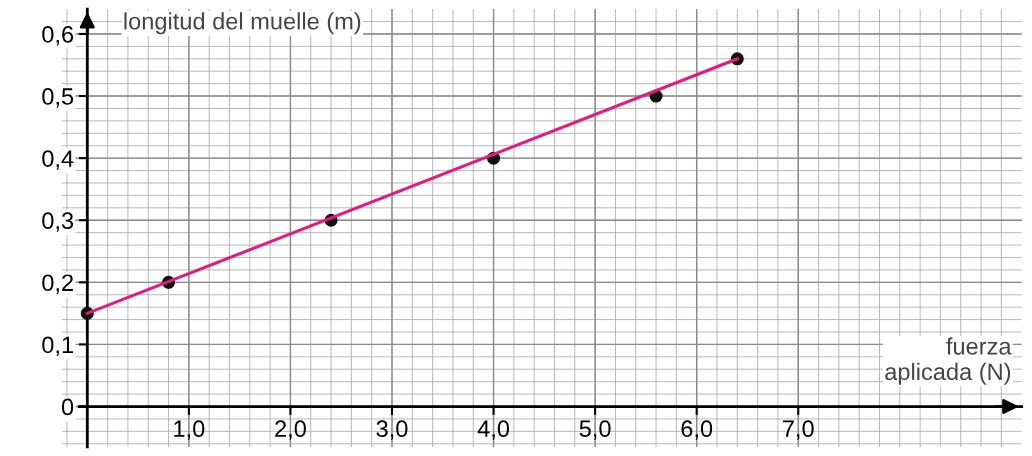  I want to click on y-tick-label: 0,6, so click(58, 36).